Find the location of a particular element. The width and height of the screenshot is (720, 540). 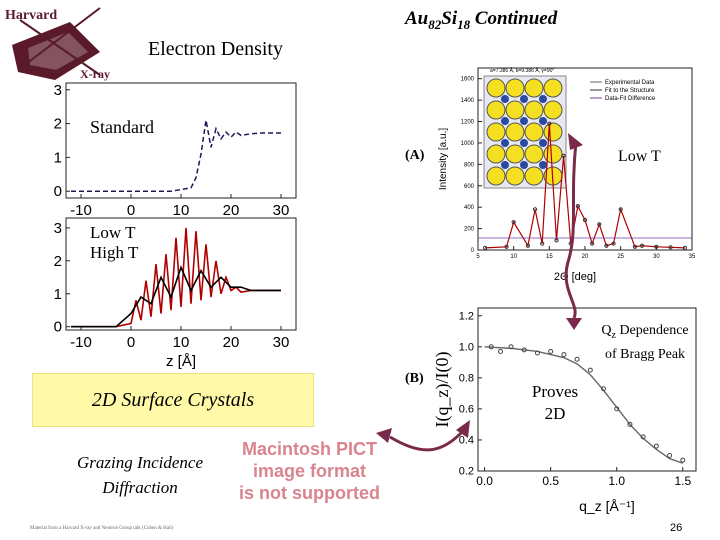

surface-crystals-box: 2D Surface Crystals is located at coordinates (173, 400).